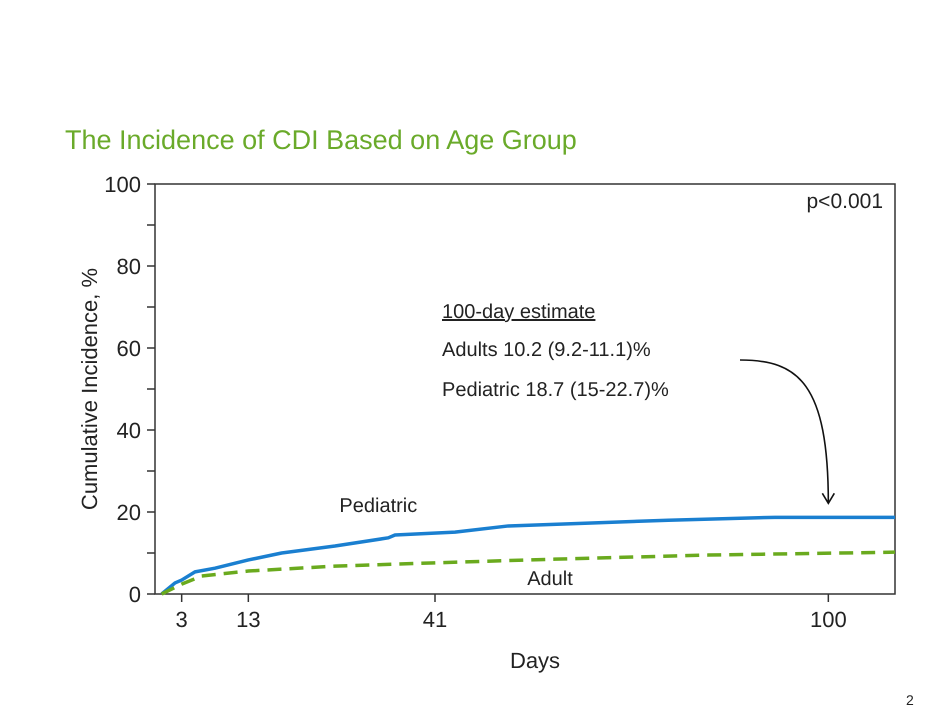  Describe the element at coordinates (248, 619) in the screenshot. I see `x-tick-label: 13` at that location.